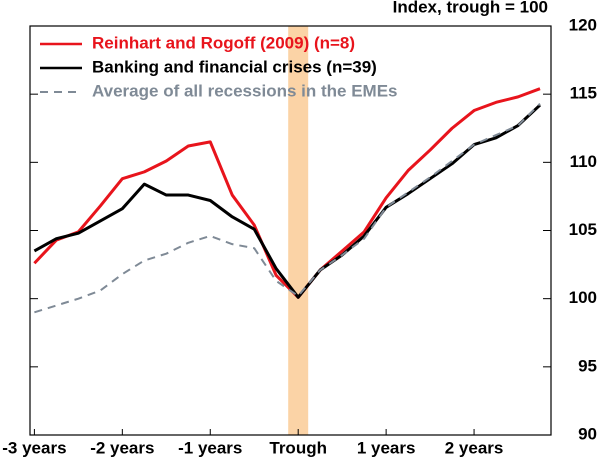 The width and height of the screenshot is (600, 460). I want to click on y-tick-label: 110, so click(583, 161).